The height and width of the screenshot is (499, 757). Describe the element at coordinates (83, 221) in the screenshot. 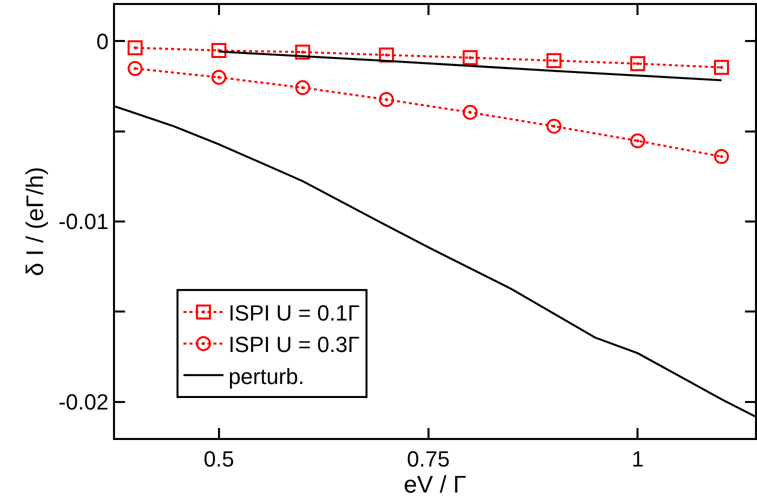

I see `y-tick-label: -0.01` at that location.